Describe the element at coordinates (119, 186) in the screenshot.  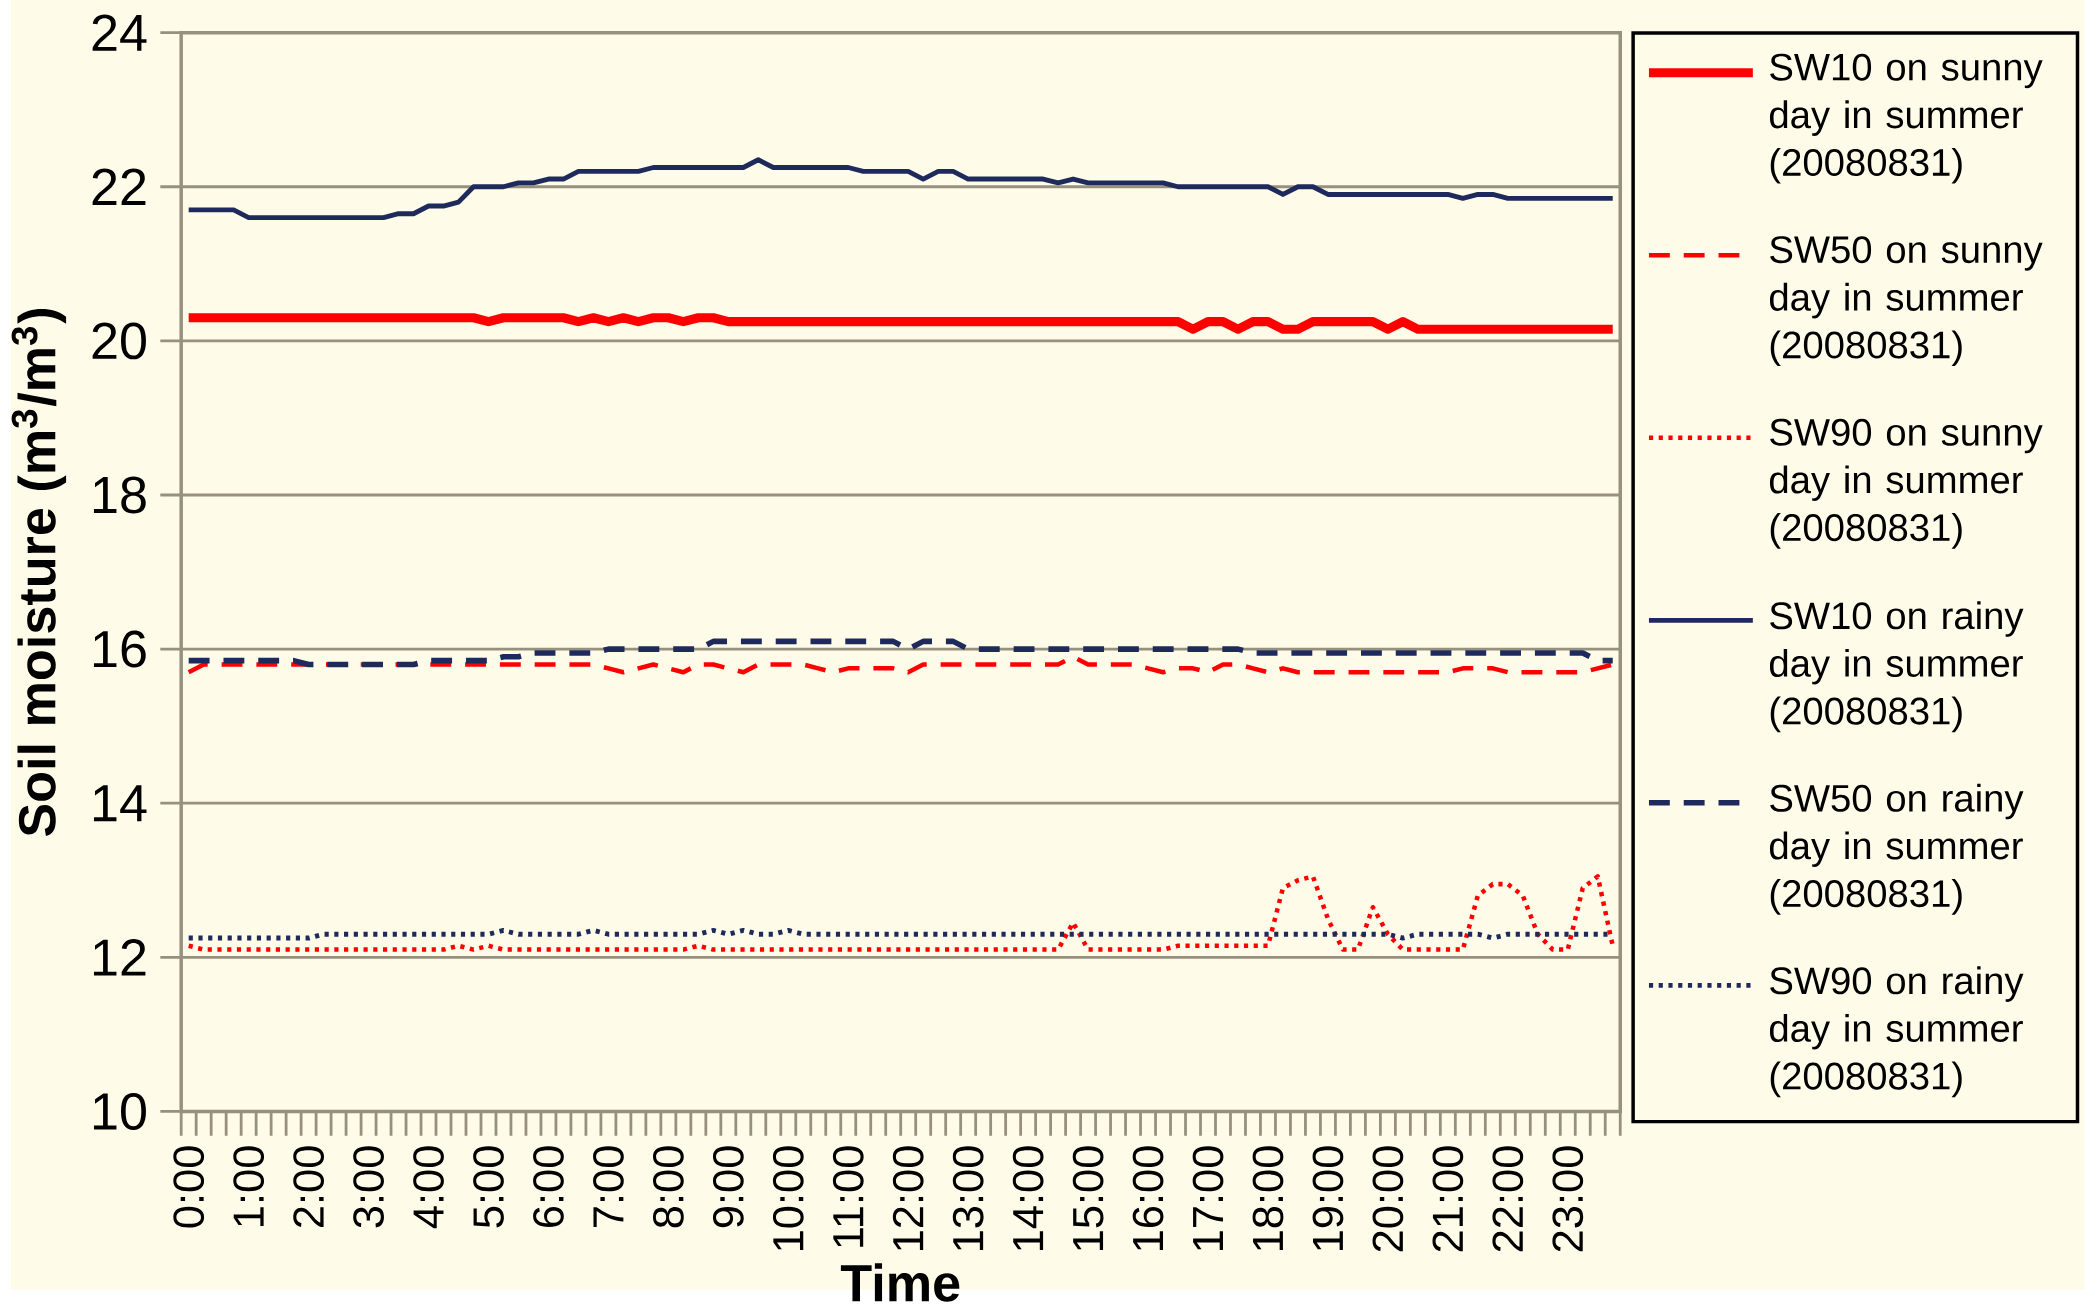
I see `y-tick-label: 22` at that location.